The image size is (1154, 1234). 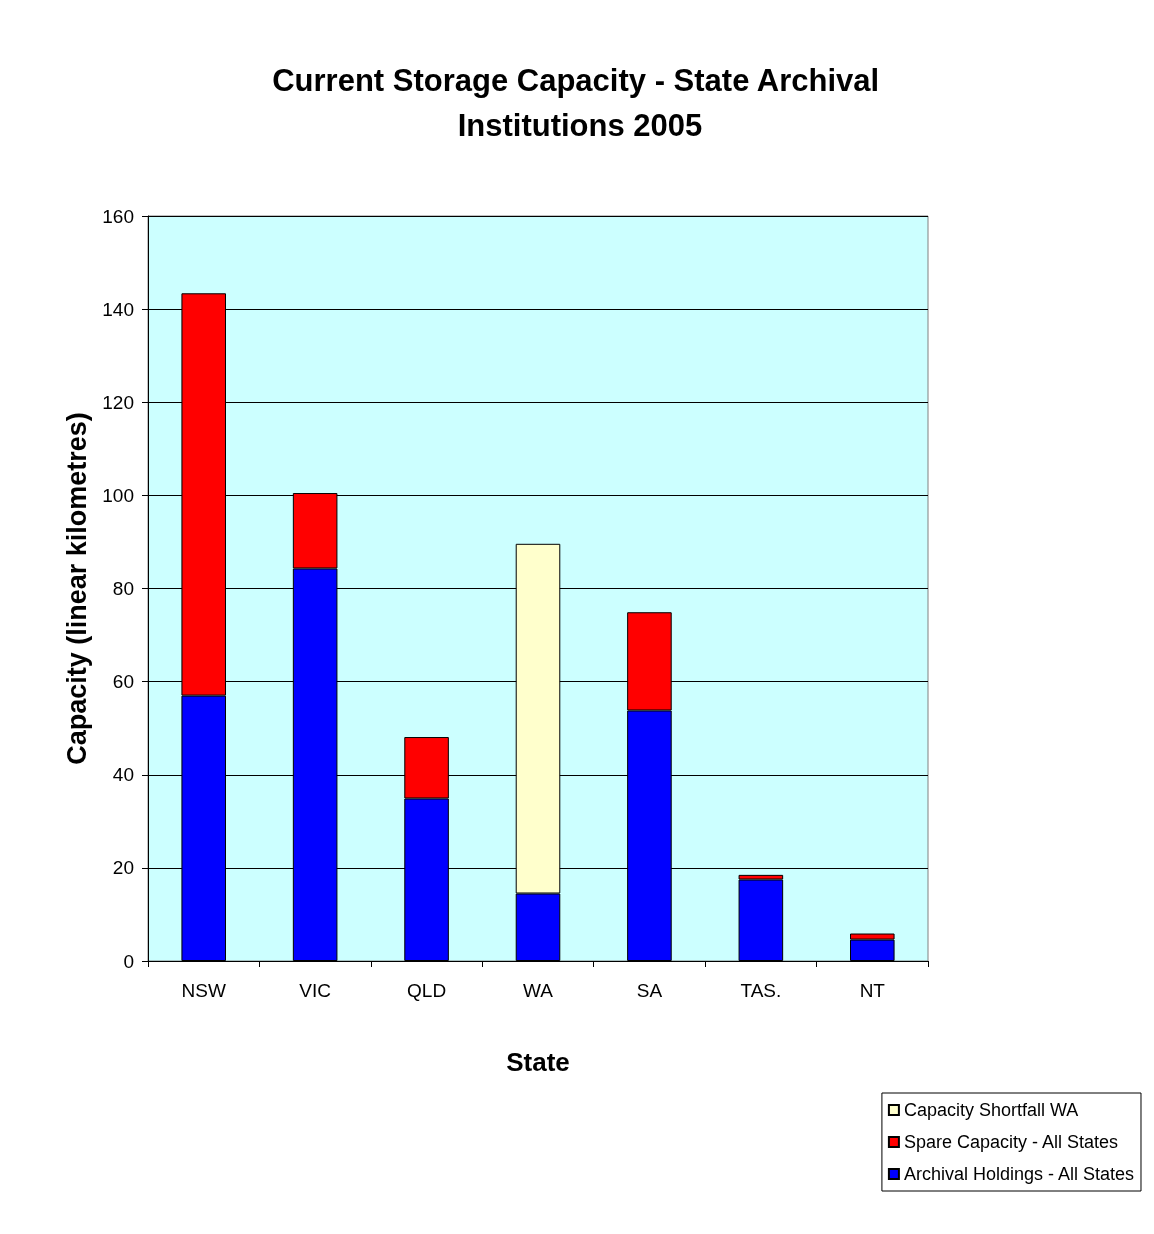 I want to click on y-axis-title: Capacity (linear kilometres), so click(x=76, y=588).